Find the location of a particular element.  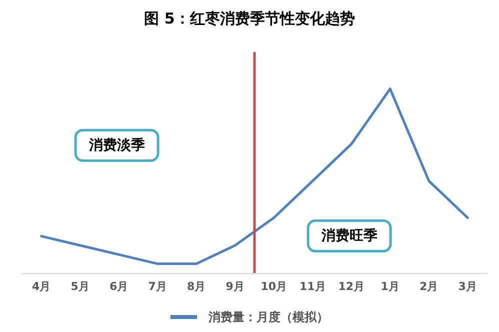

x-tick-label: 6月 is located at coordinates (119, 286).